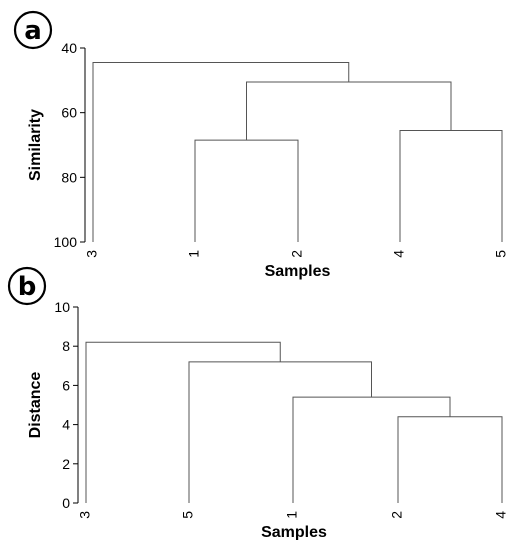 The image size is (516, 540). Describe the element at coordinates (69, 113) in the screenshot. I see `y-tick-label: 60` at that location.